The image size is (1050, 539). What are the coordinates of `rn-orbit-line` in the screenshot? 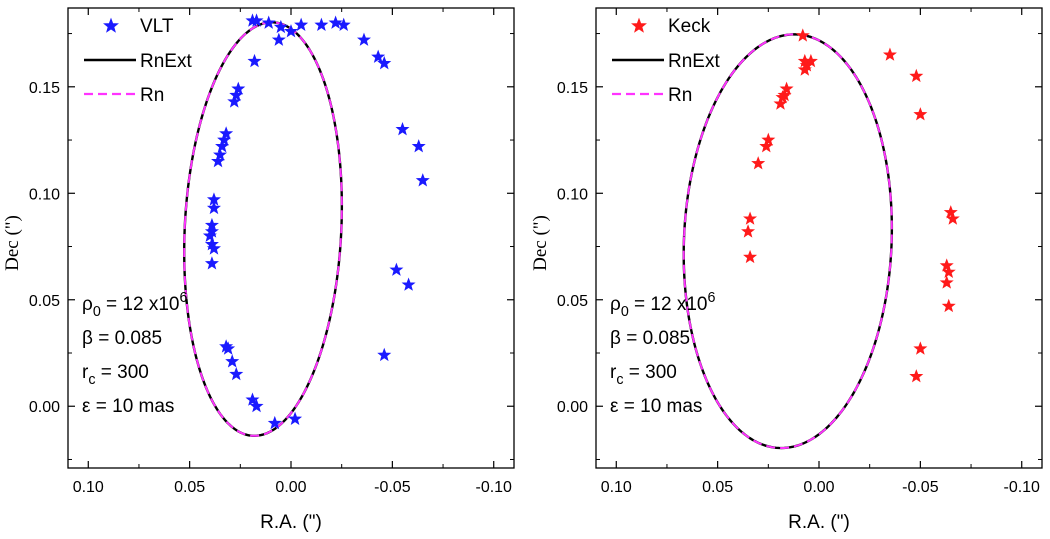 It's located at (263, 229).